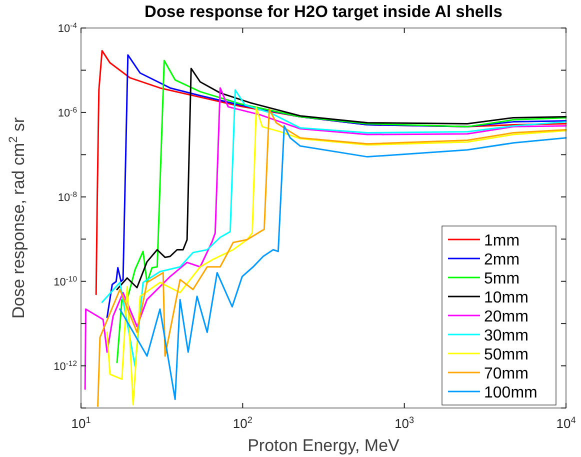  What do you see at coordinates (506, 317) in the screenshot?
I see `legend-label: 20mm` at bounding box center [506, 317].